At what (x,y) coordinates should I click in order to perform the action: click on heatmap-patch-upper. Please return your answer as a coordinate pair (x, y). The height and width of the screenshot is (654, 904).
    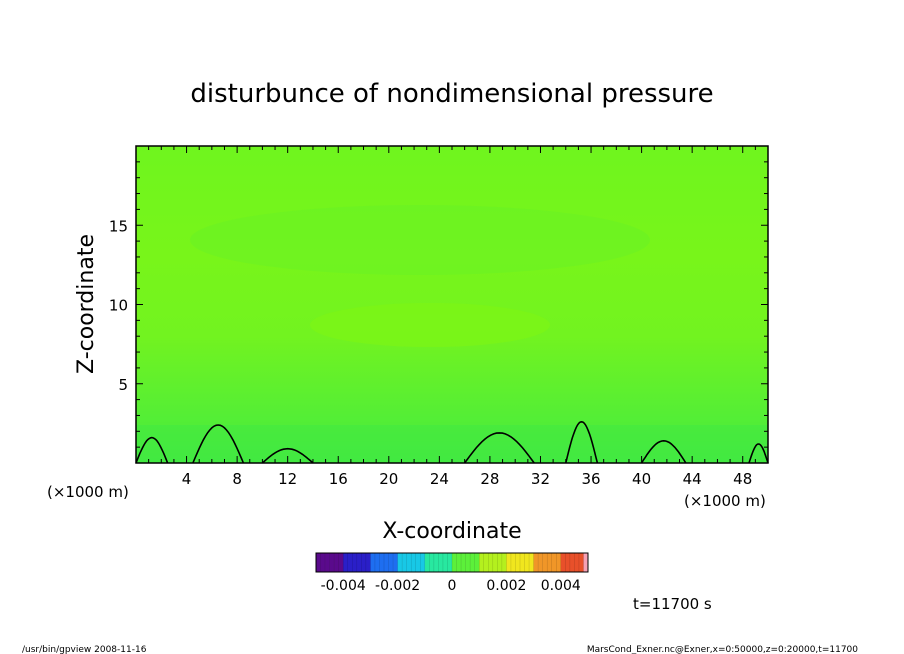
    Looking at the image, I should click on (420, 240).